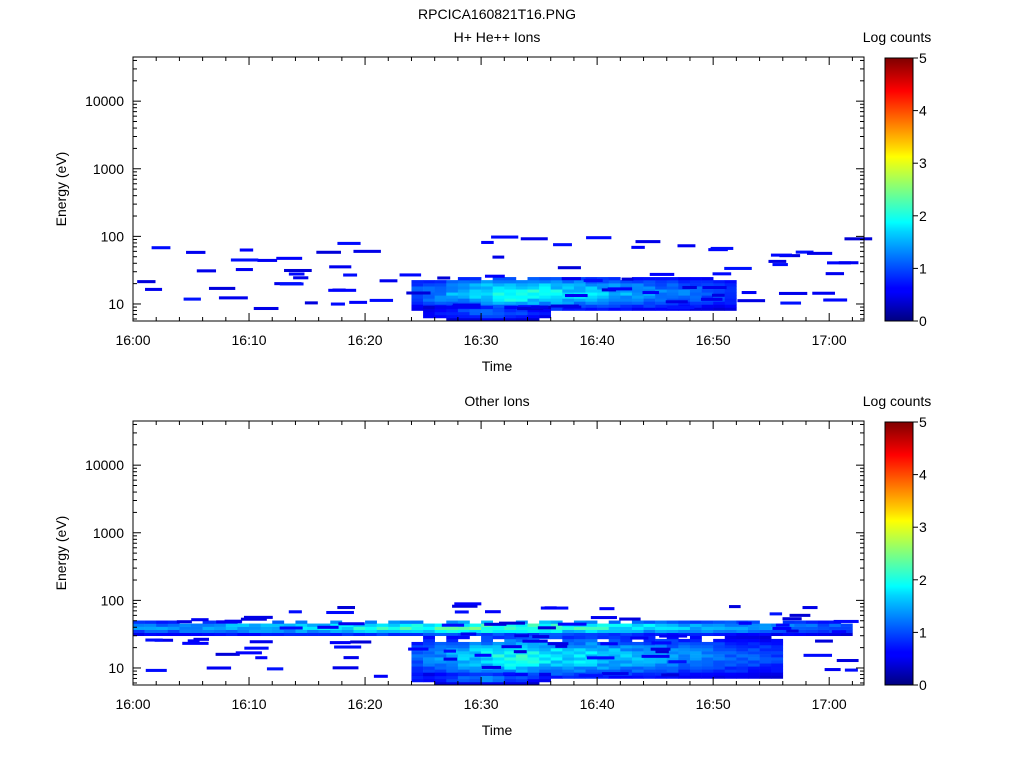 The height and width of the screenshot is (768, 1024). Describe the element at coordinates (920, 189) in the screenshot. I see `colorbar-ticks: 0 1 2 3 4 5` at that location.